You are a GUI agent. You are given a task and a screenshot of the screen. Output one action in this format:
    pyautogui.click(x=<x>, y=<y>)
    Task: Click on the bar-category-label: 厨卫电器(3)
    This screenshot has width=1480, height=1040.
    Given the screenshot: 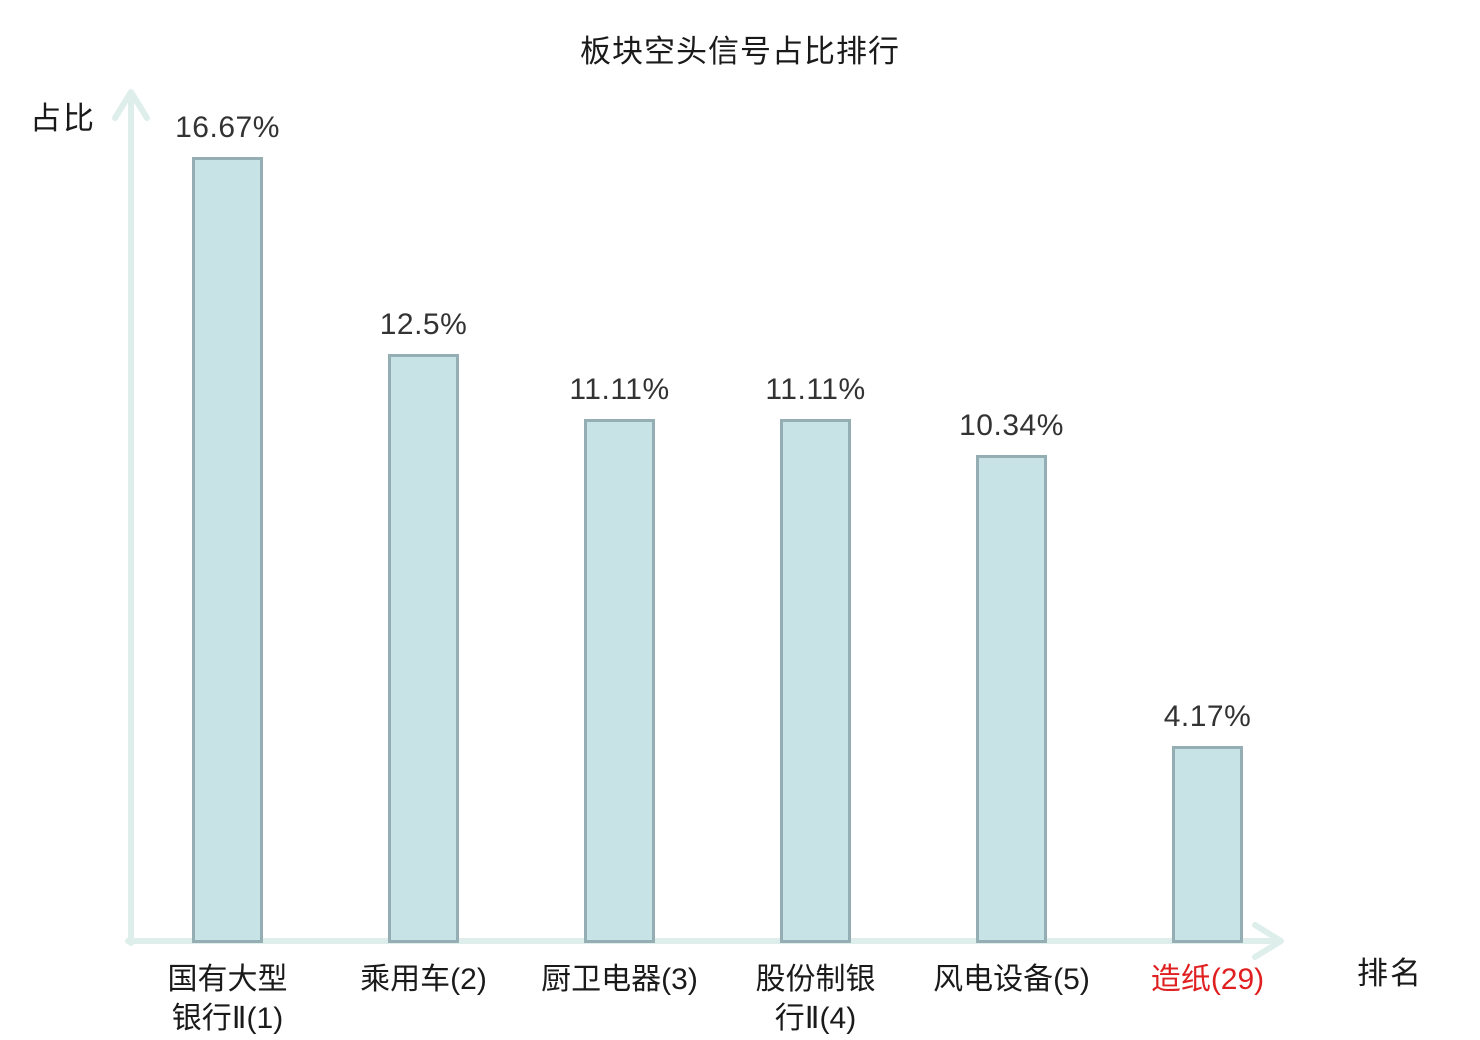 What is the action you would take?
    pyautogui.click(x=619, y=979)
    